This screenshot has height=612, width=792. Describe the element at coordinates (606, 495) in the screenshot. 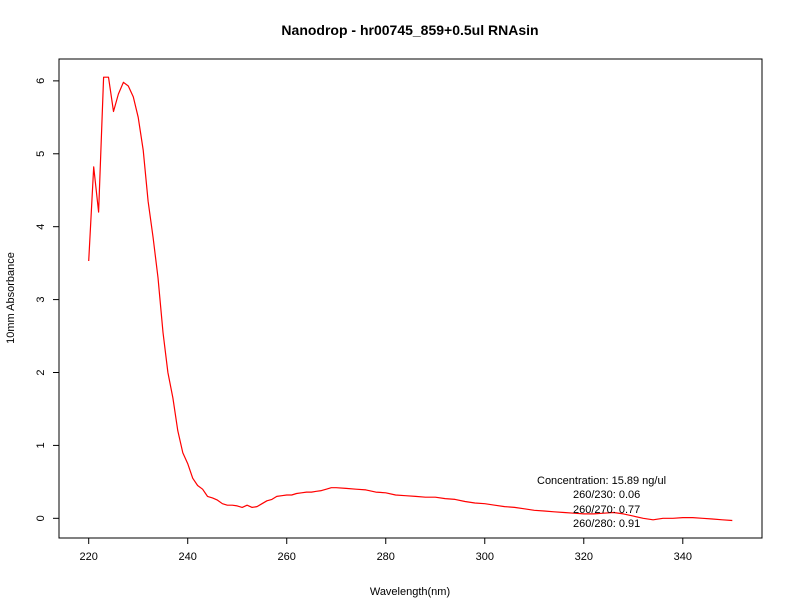

I see `annotation-260-230: 260/230: 0.06` at that location.